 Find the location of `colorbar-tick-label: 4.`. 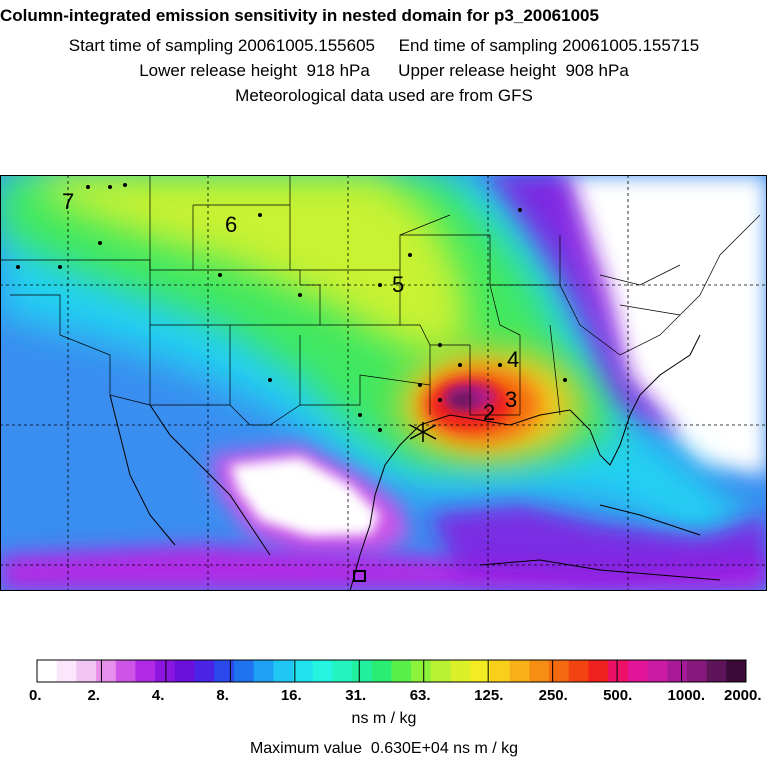

colorbar-tick-label: 4. is located at coordinates (158, 695).